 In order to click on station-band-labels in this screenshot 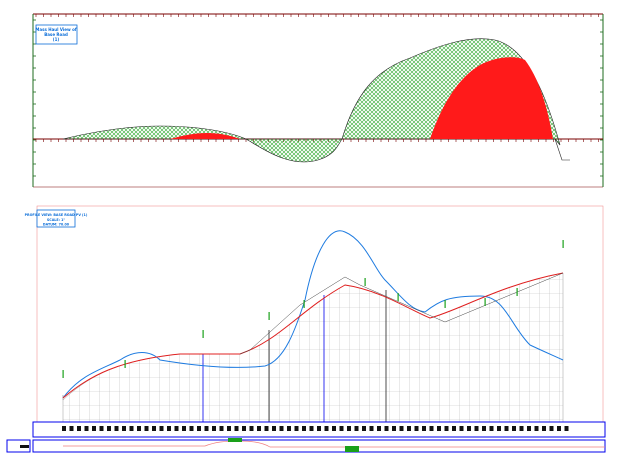, I will do `click(315, 428)`.